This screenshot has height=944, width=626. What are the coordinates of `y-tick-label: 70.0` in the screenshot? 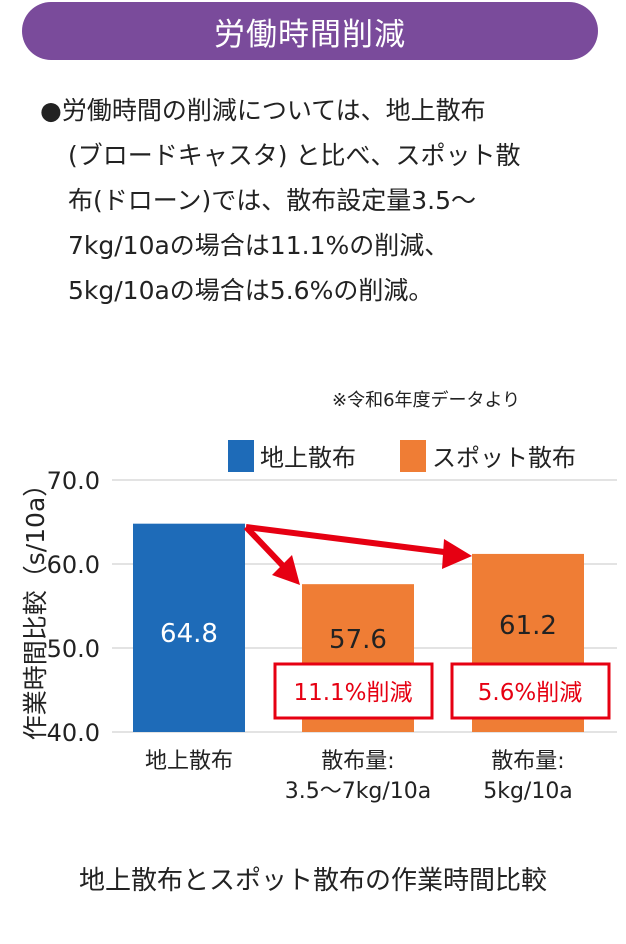 It's located at (73, 481).